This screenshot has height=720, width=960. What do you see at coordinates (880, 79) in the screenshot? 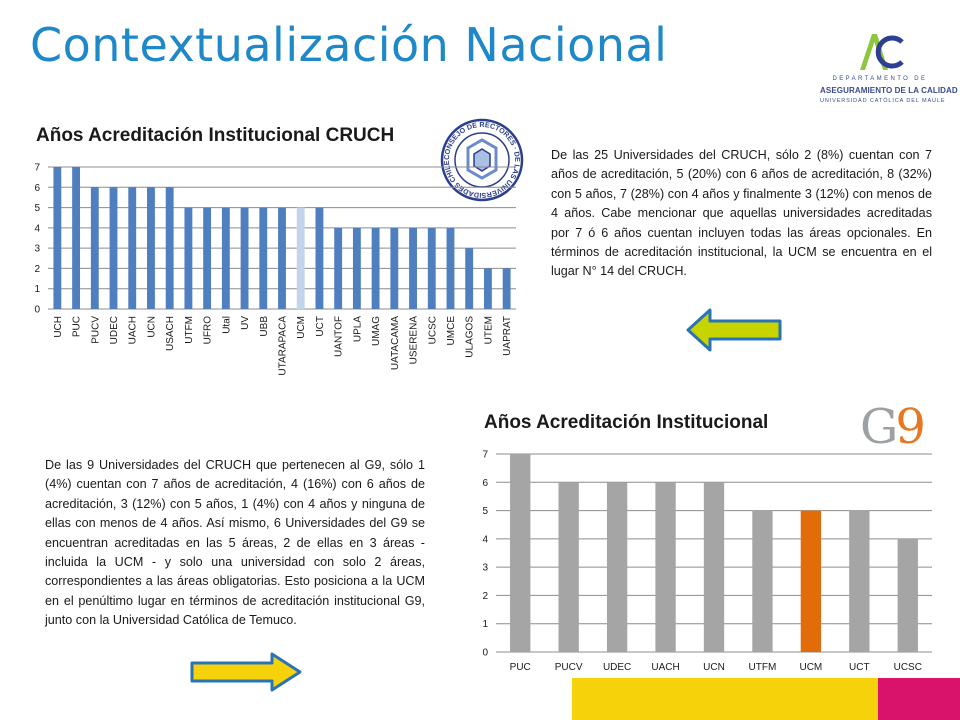
I see `logo-line-department: DEPARTAMENTO DE` at bounding box center [880, 79].